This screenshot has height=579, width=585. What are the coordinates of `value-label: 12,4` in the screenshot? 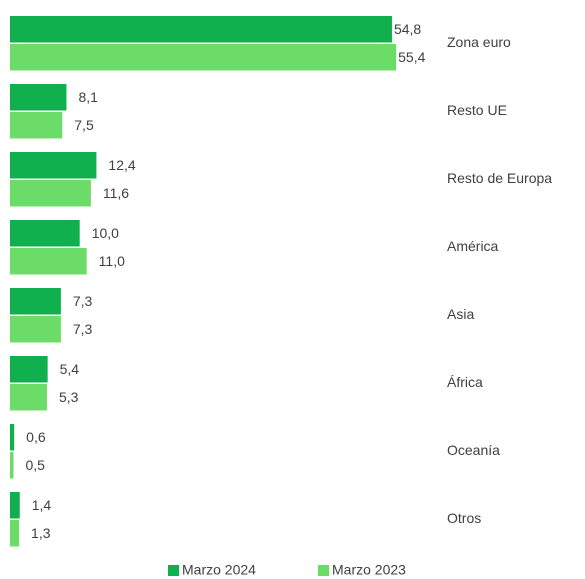 It's located at (121, 165).